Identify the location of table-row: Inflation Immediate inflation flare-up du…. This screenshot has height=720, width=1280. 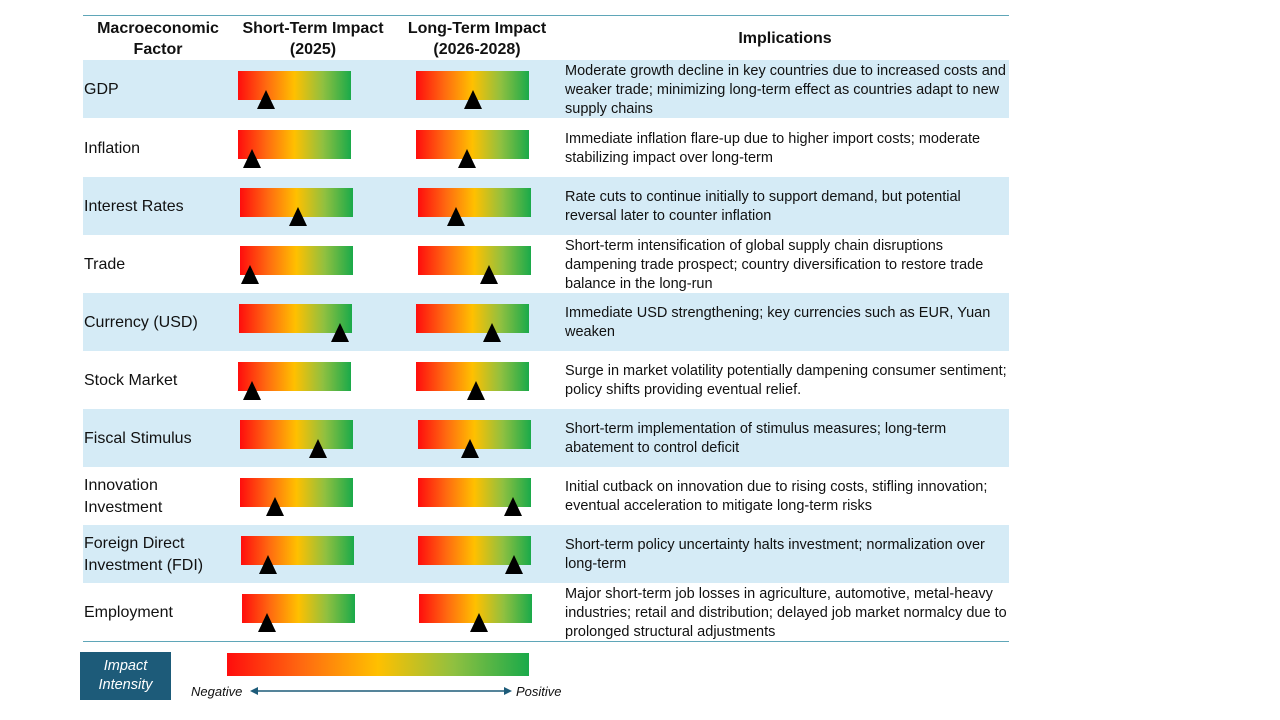
(546, 148).